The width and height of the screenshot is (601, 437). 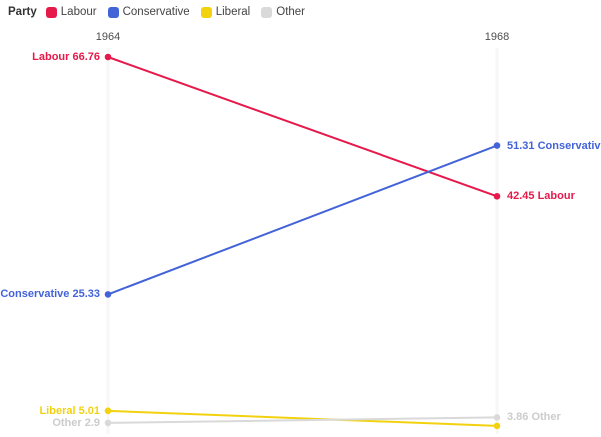 I want to click on legend: Party Labour Conservative Liberal Other, so click(x=156, y=12).